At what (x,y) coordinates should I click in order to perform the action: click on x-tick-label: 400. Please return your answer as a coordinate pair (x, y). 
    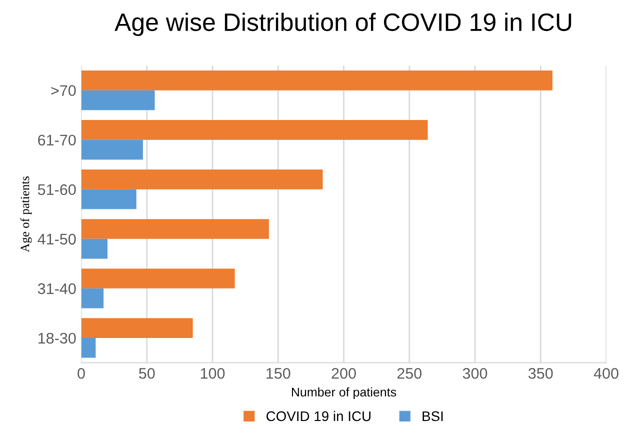
    Looking at the image, I should click on (606, 373).